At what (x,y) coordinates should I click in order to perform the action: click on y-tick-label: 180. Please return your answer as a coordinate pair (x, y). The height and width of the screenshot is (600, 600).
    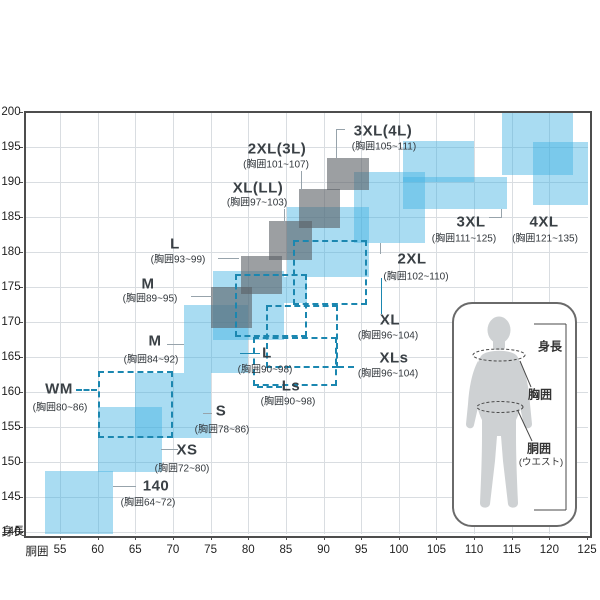
    Looking at the image, I should click on (11, 252).